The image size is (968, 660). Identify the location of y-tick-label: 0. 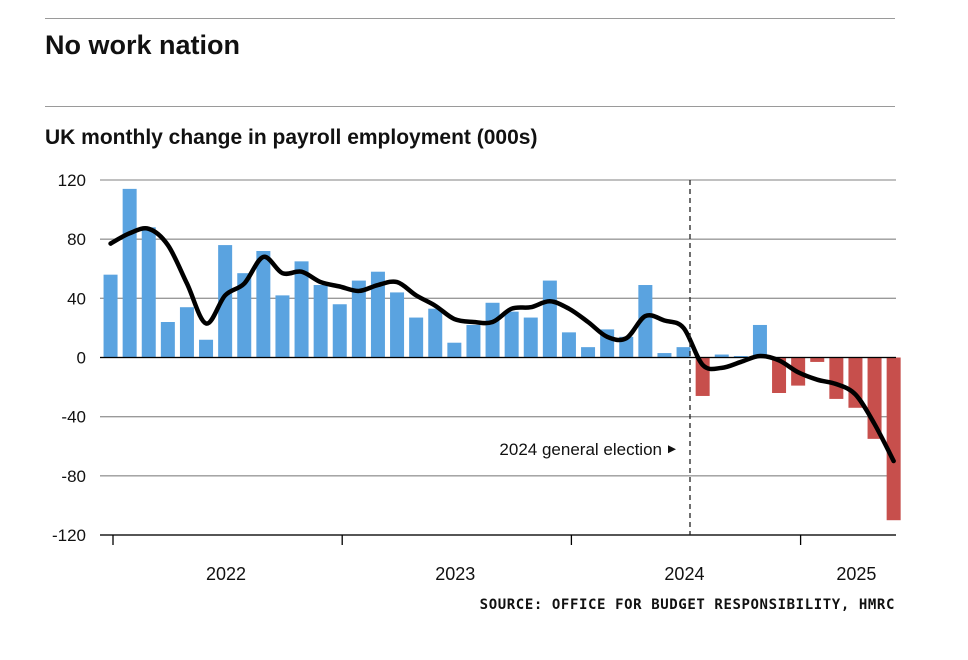
(81, 358).